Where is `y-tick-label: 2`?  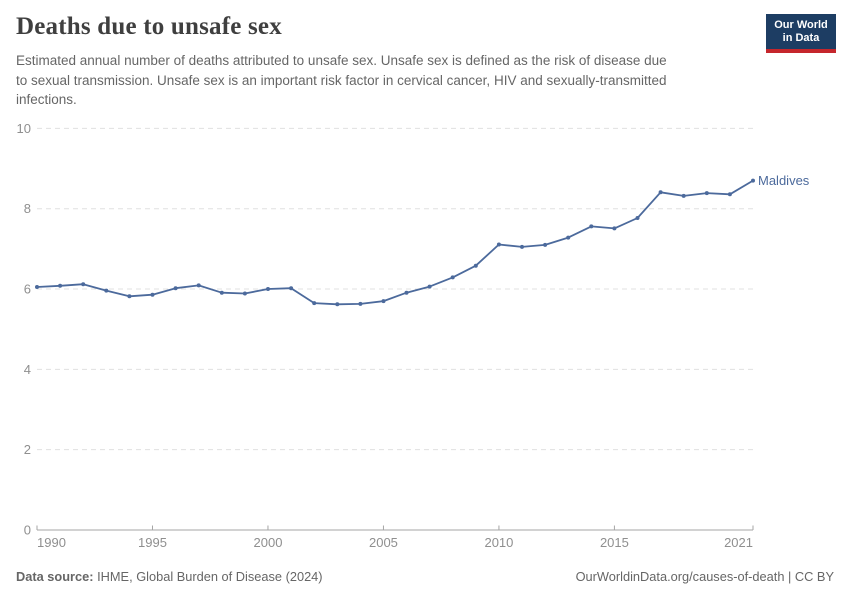 y-tick-label: 2 is located at coordinates (27, 449).